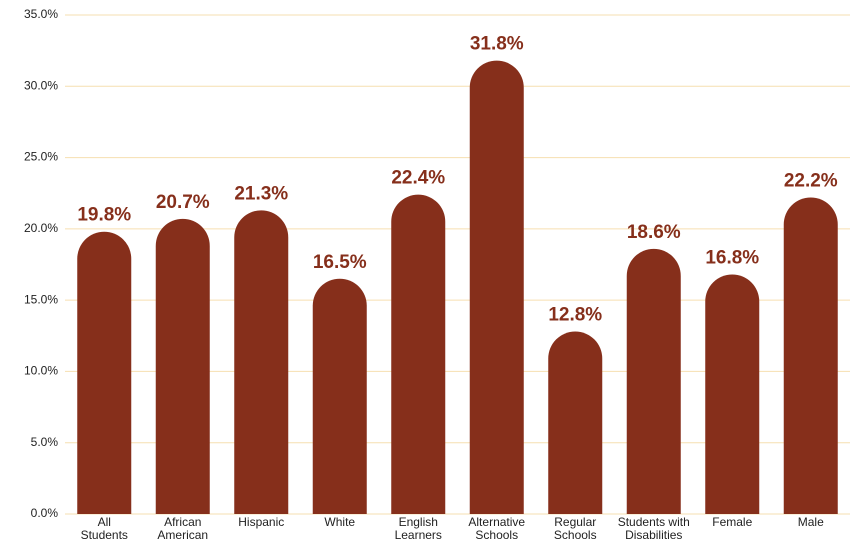  I want to click on x-tick-label: Female, so click(732, 522).